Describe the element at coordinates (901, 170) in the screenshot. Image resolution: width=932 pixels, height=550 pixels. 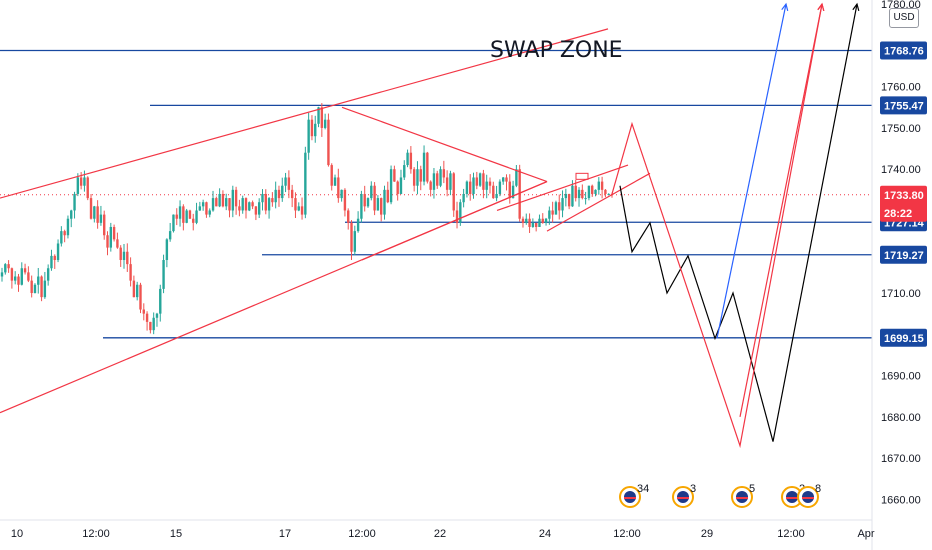
I see `y-tick-label: 1740.00` at that location.